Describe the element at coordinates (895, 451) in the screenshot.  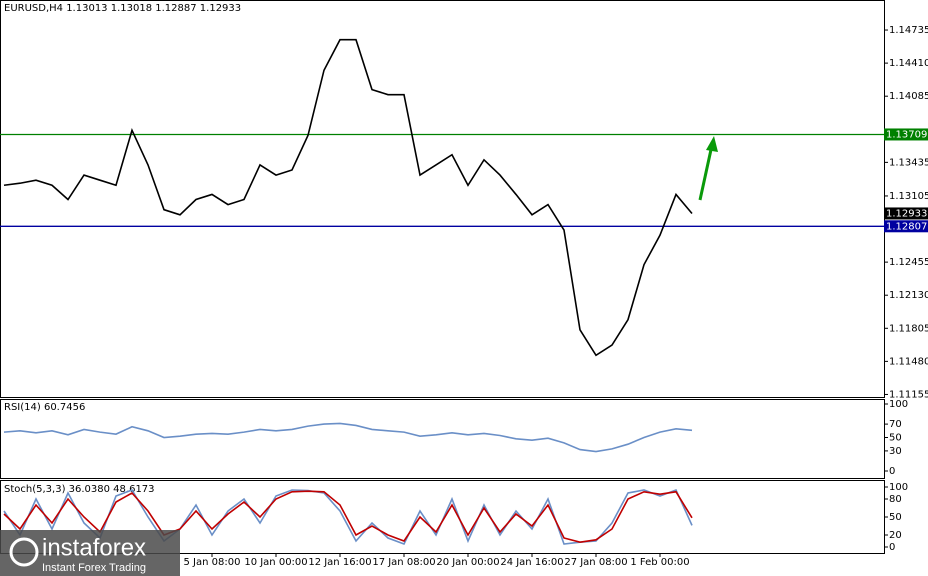
I see `y-tick-label: 30` at that location.